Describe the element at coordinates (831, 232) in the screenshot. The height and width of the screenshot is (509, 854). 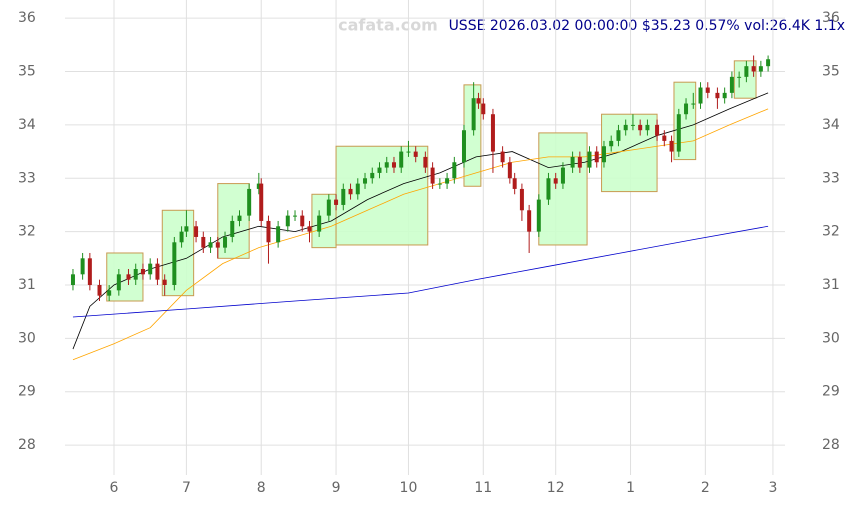
I see `y-tick-label: 32` at that location.